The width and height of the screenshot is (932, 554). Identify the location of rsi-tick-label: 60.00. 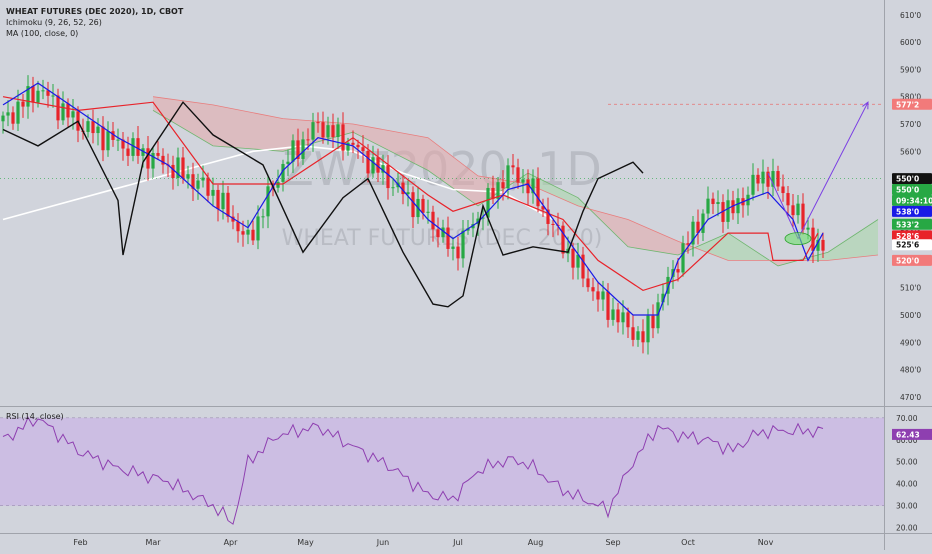
(907, 440).